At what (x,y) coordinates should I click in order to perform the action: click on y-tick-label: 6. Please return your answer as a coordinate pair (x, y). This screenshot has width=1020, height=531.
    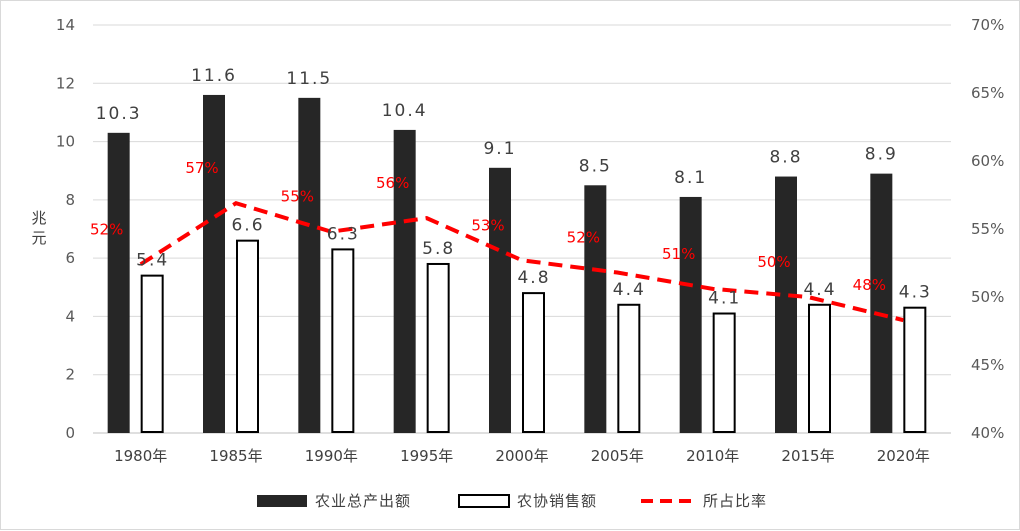
    Looking at the image, I should click on (70, 258).